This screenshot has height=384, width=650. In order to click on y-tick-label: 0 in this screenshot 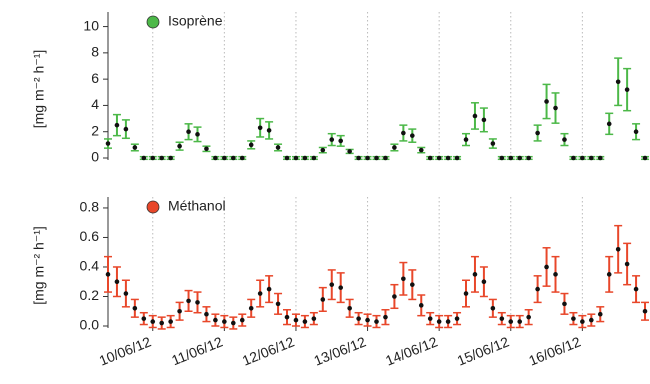, I will do `click(95, 157)`.